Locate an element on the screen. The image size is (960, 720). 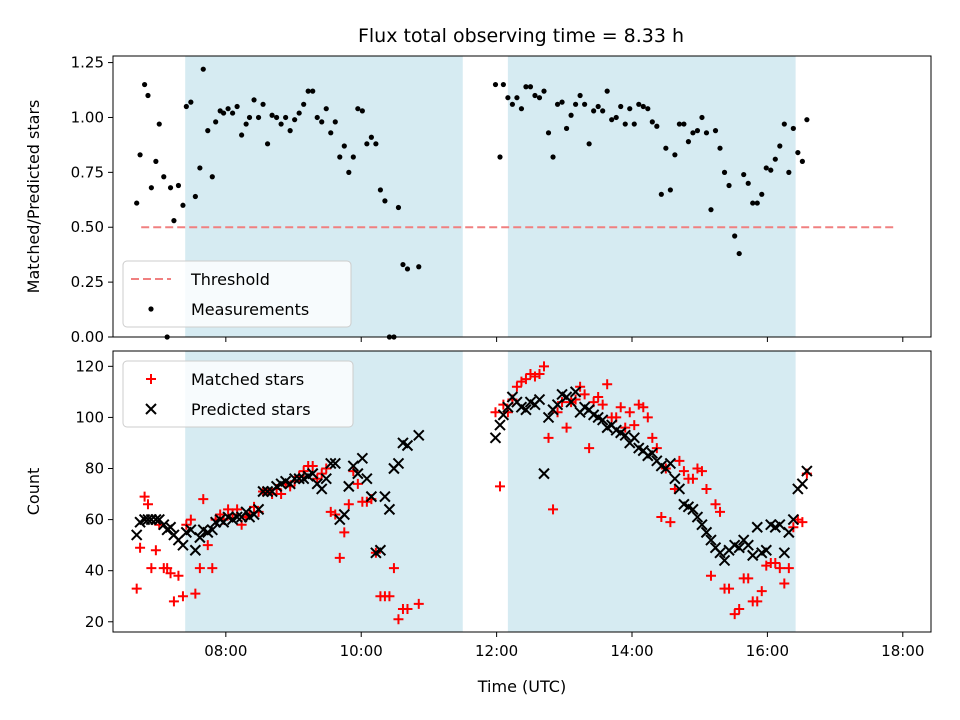
x-tick-label: 16:00 is located at coordinates (767, 651).